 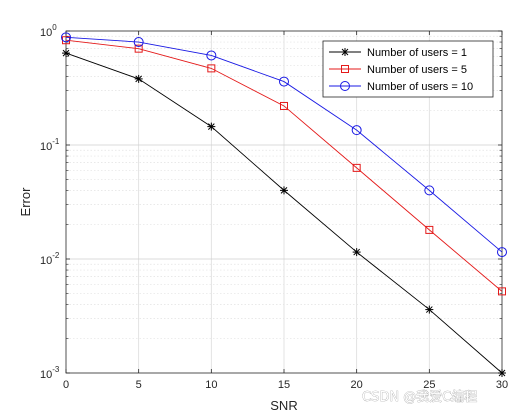 I want to click on y-axis-label: Error, so click(x=25, y=202).